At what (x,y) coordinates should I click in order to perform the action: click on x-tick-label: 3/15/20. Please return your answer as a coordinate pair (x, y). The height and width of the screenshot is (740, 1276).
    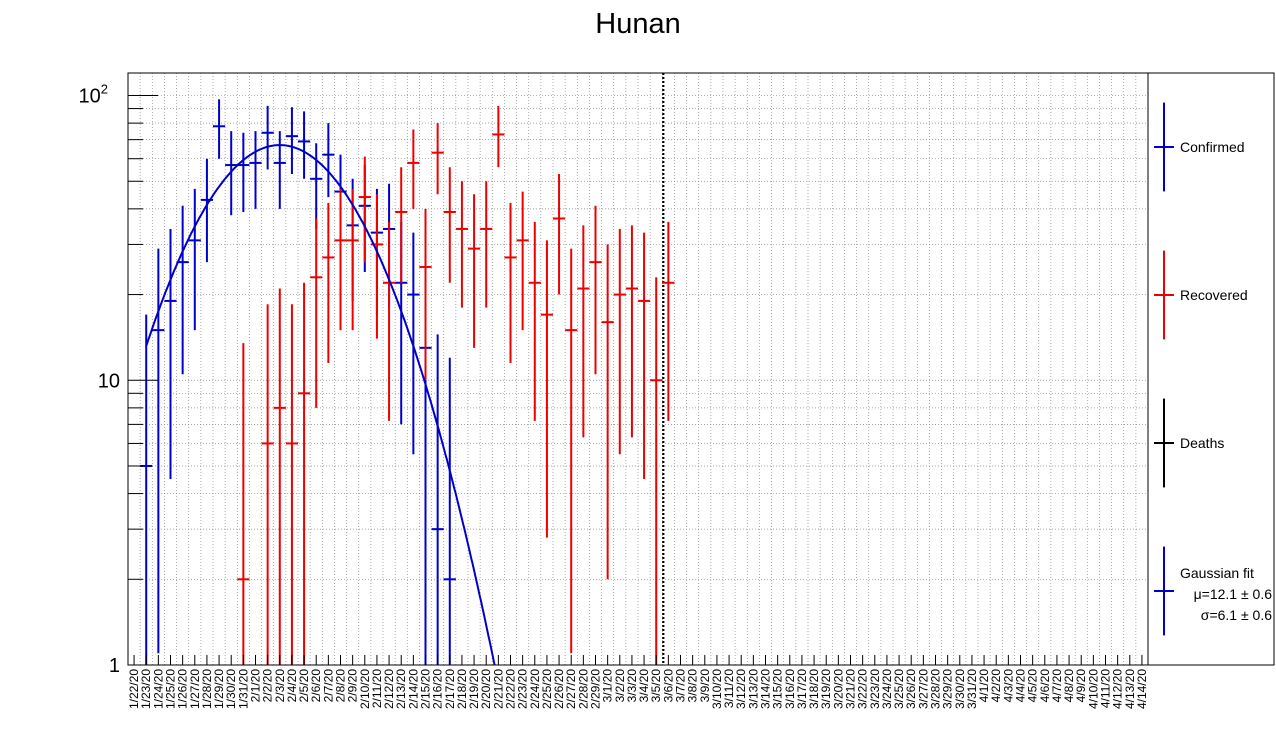
    Looking at the image, I should click on (778, 689).